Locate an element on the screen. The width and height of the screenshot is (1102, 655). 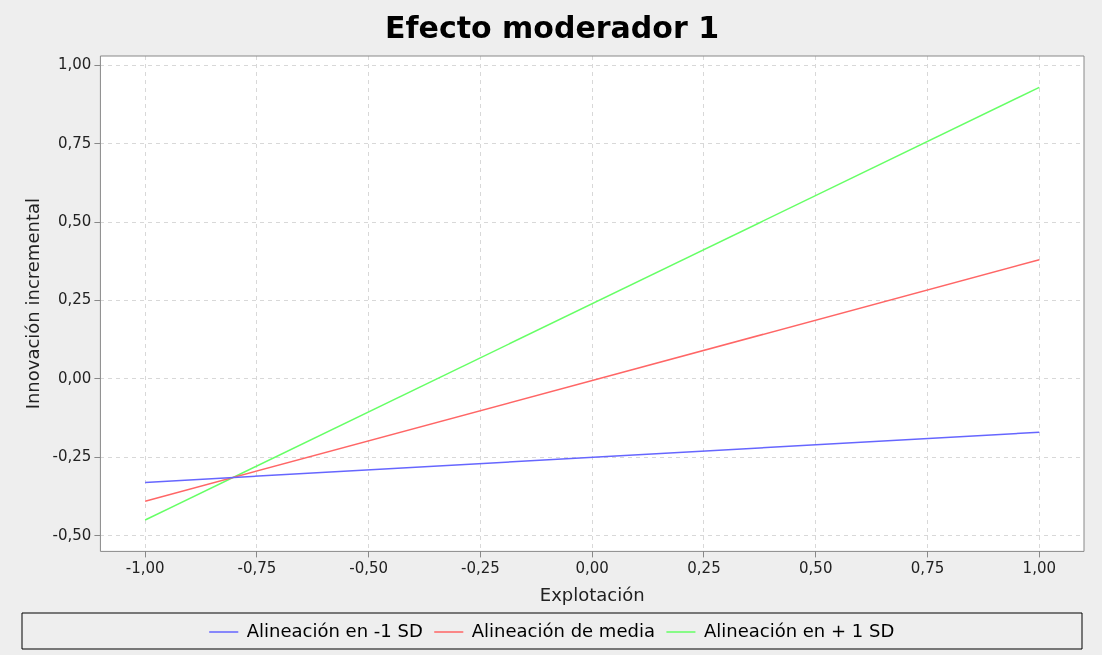
x-tick-label: 0,75 is located at coordinates (927, 568).